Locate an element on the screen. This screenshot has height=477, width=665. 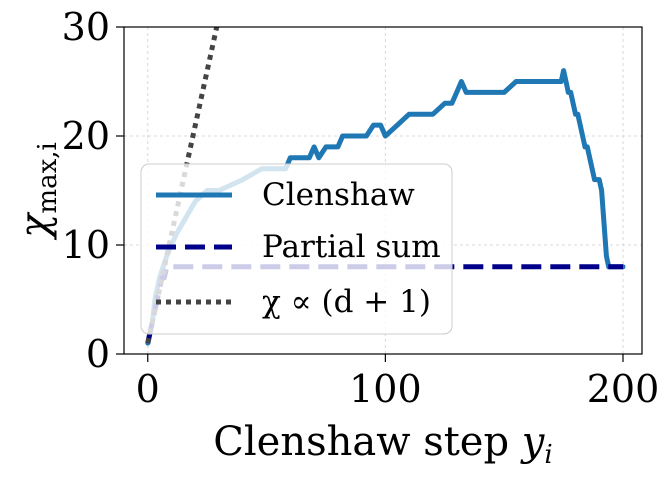
y-tick-label: 0 is located at coordinates (98, 354).